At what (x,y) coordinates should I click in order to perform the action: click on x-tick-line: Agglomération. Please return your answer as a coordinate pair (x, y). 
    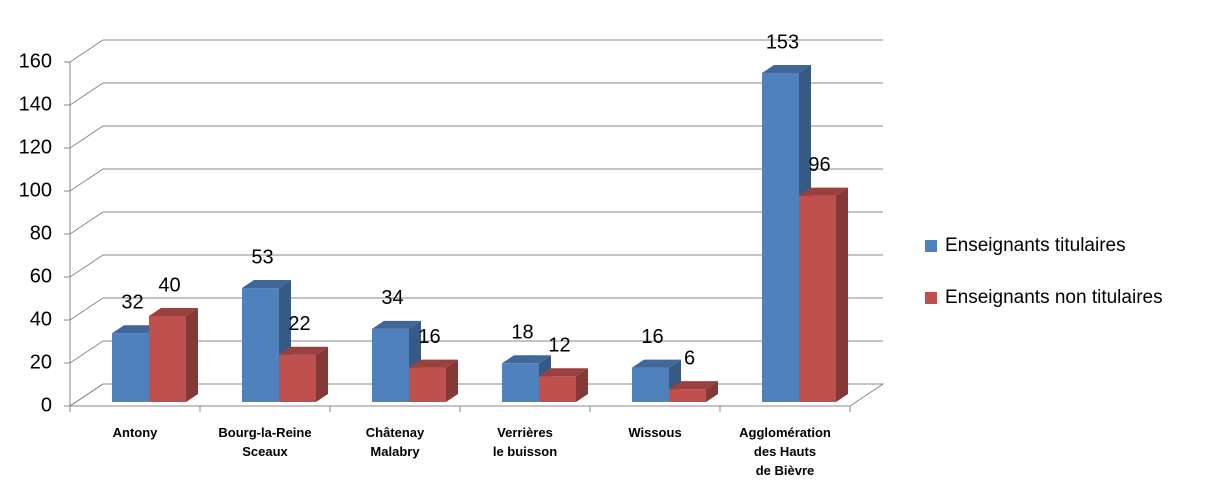
    Looking at the image, I should click on (785, 432).